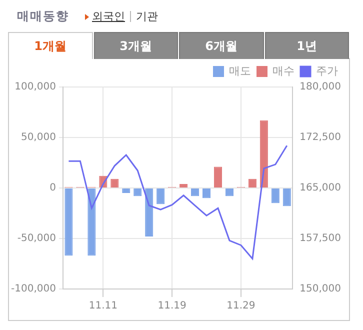 The height and width of the screenshot is (330, 363). I want to click on y2-tick-label: 157,500, so click(321, 238).